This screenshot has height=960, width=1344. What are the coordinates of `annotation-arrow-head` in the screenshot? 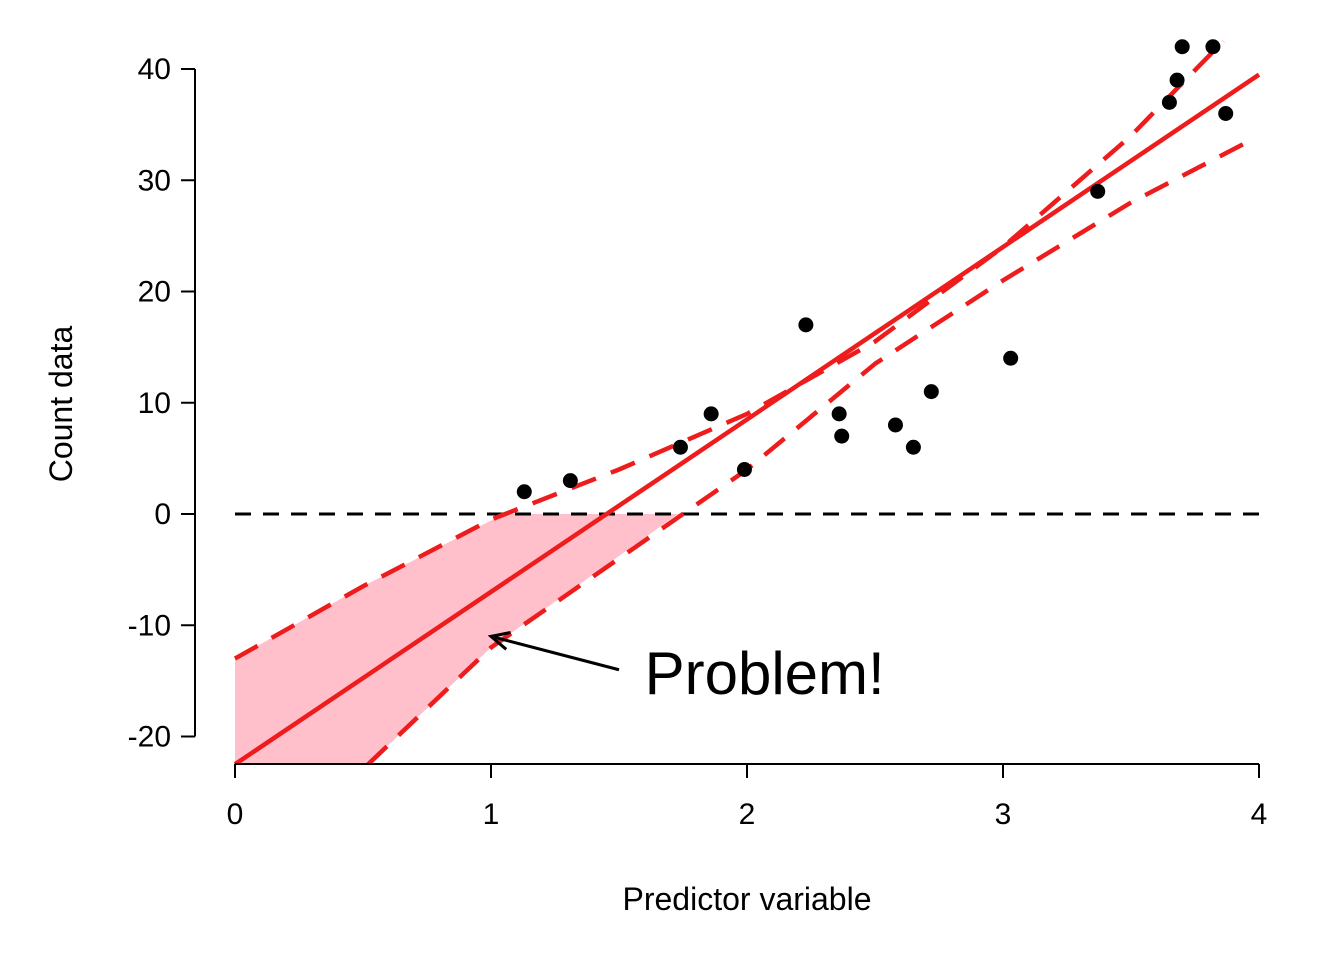 It's located at (499, 641).